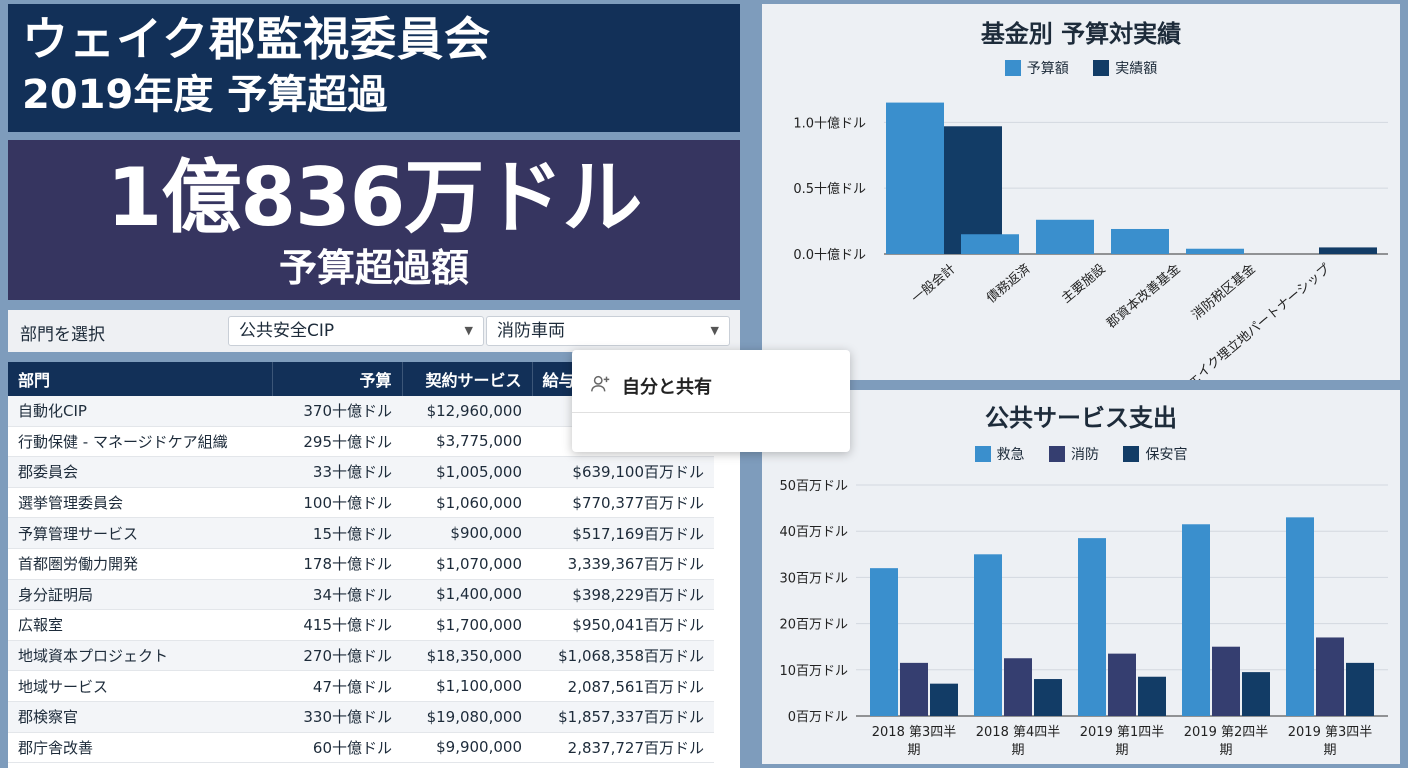 The height and width of the screenshot is (768, 1408). Describe the element at coordinates (623, 533) in the screenshot. I see `salary-cell: $517,169百万ドル` at that location.